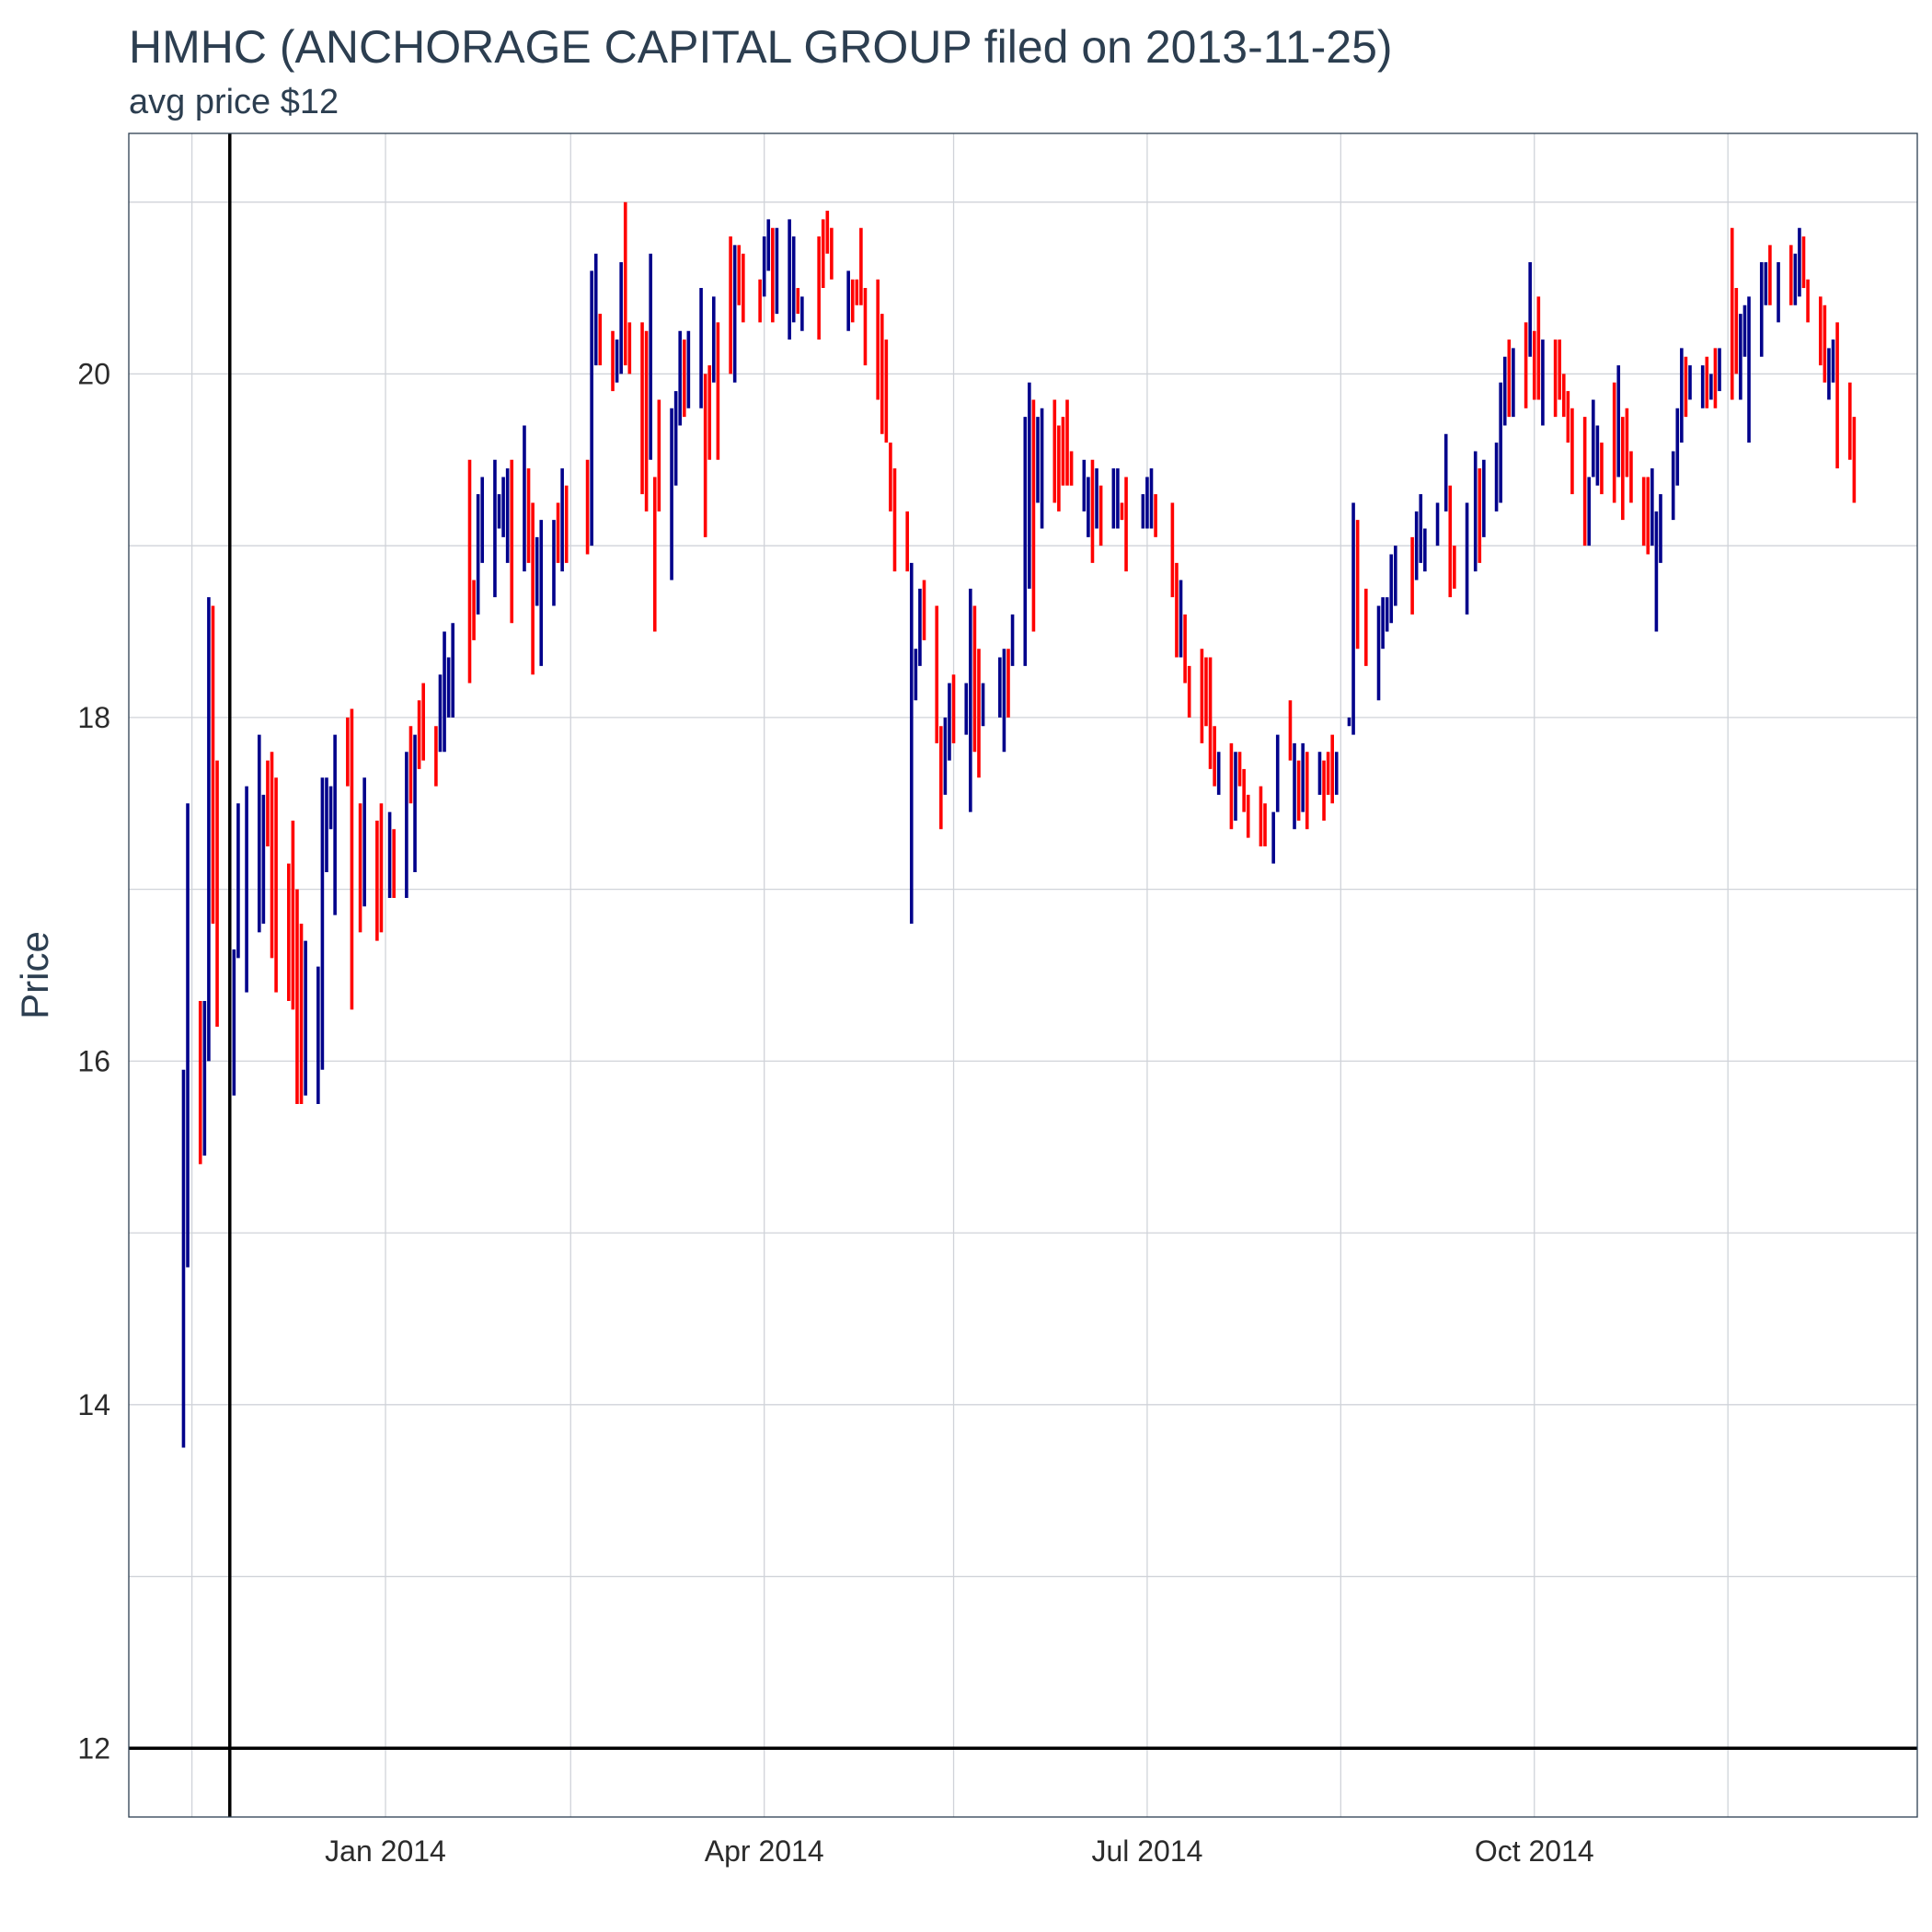  Describe the element at coordinates (1146, 1851) in the screenshot. I see `x-tick-label: Jul 2014` at that location.